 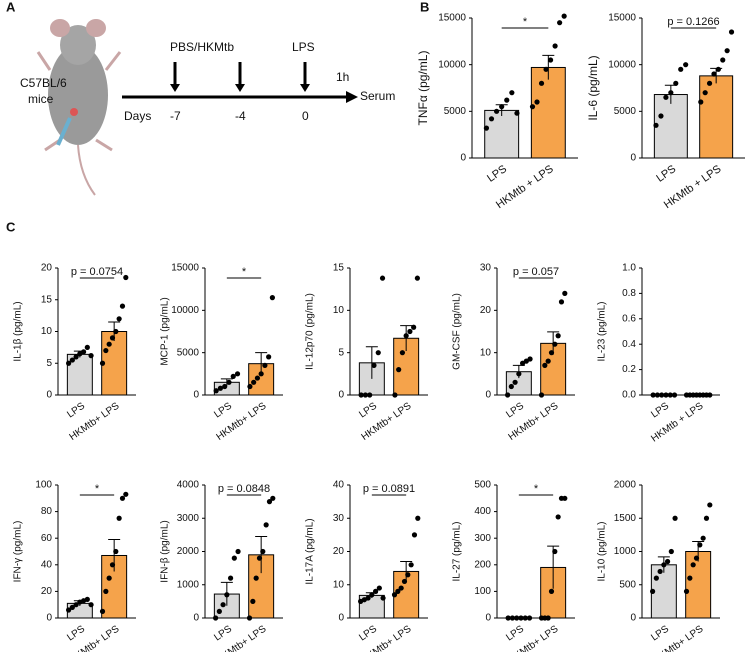 I want to click on arrowheads, so click(x=264, y=93).